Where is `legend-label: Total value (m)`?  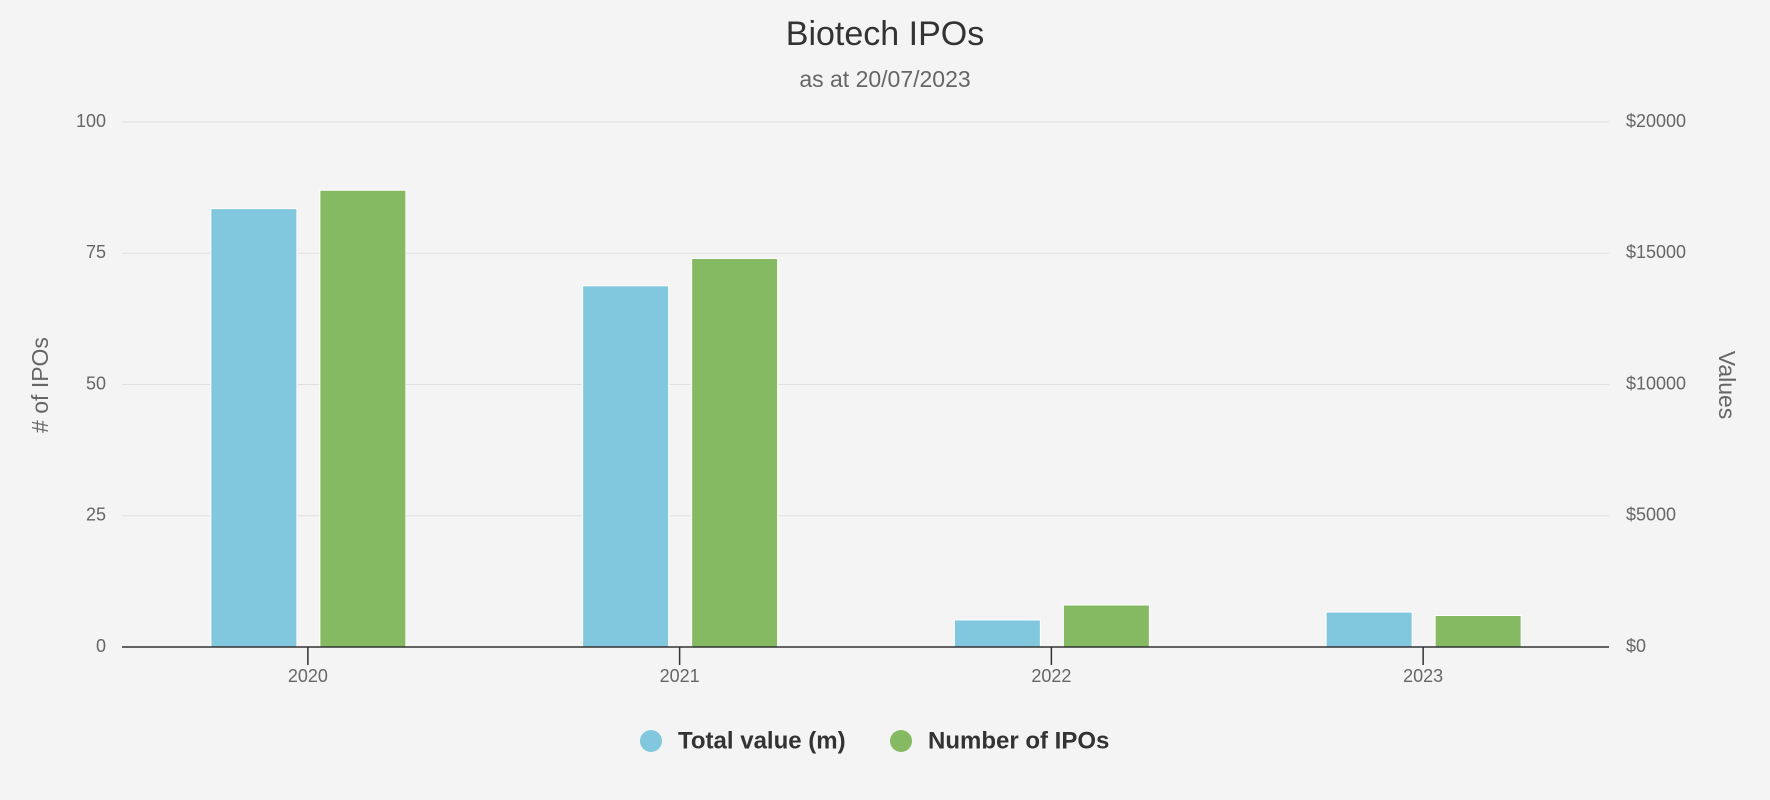 legend-label: Total value (m) is located at coordinates (762, 740).